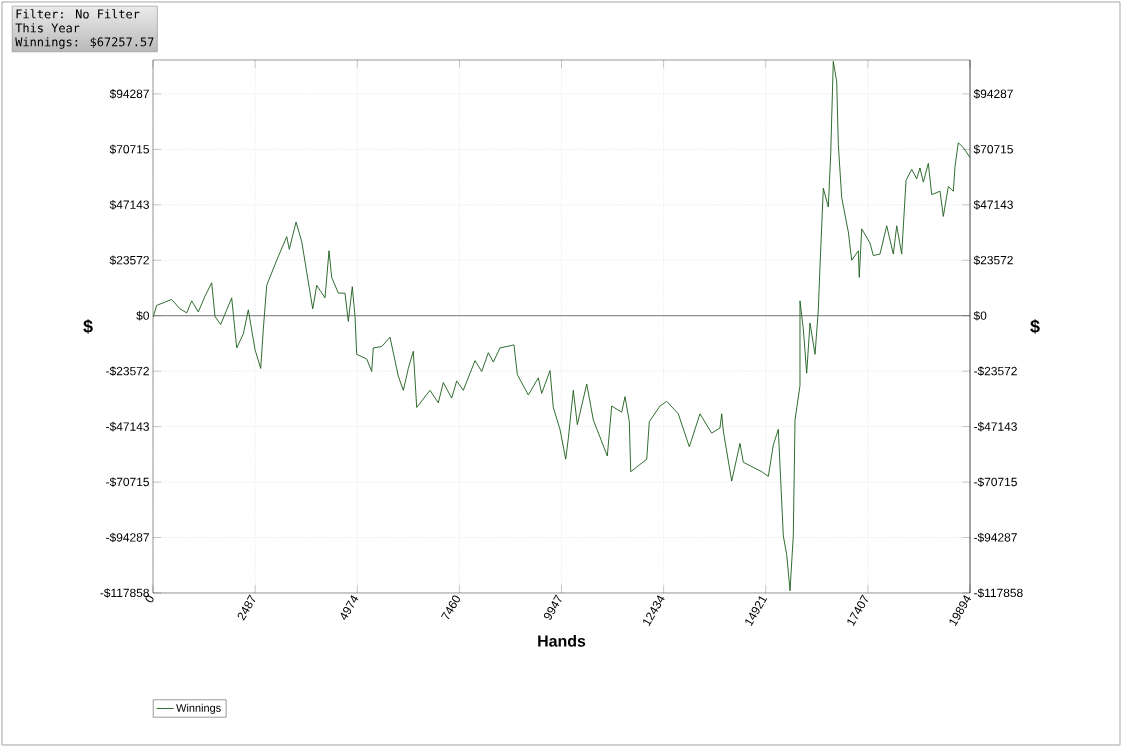  Describe the element at coordinates (993, 260) in the screenshot. I see `y2-tick-label: $23572` at that location.